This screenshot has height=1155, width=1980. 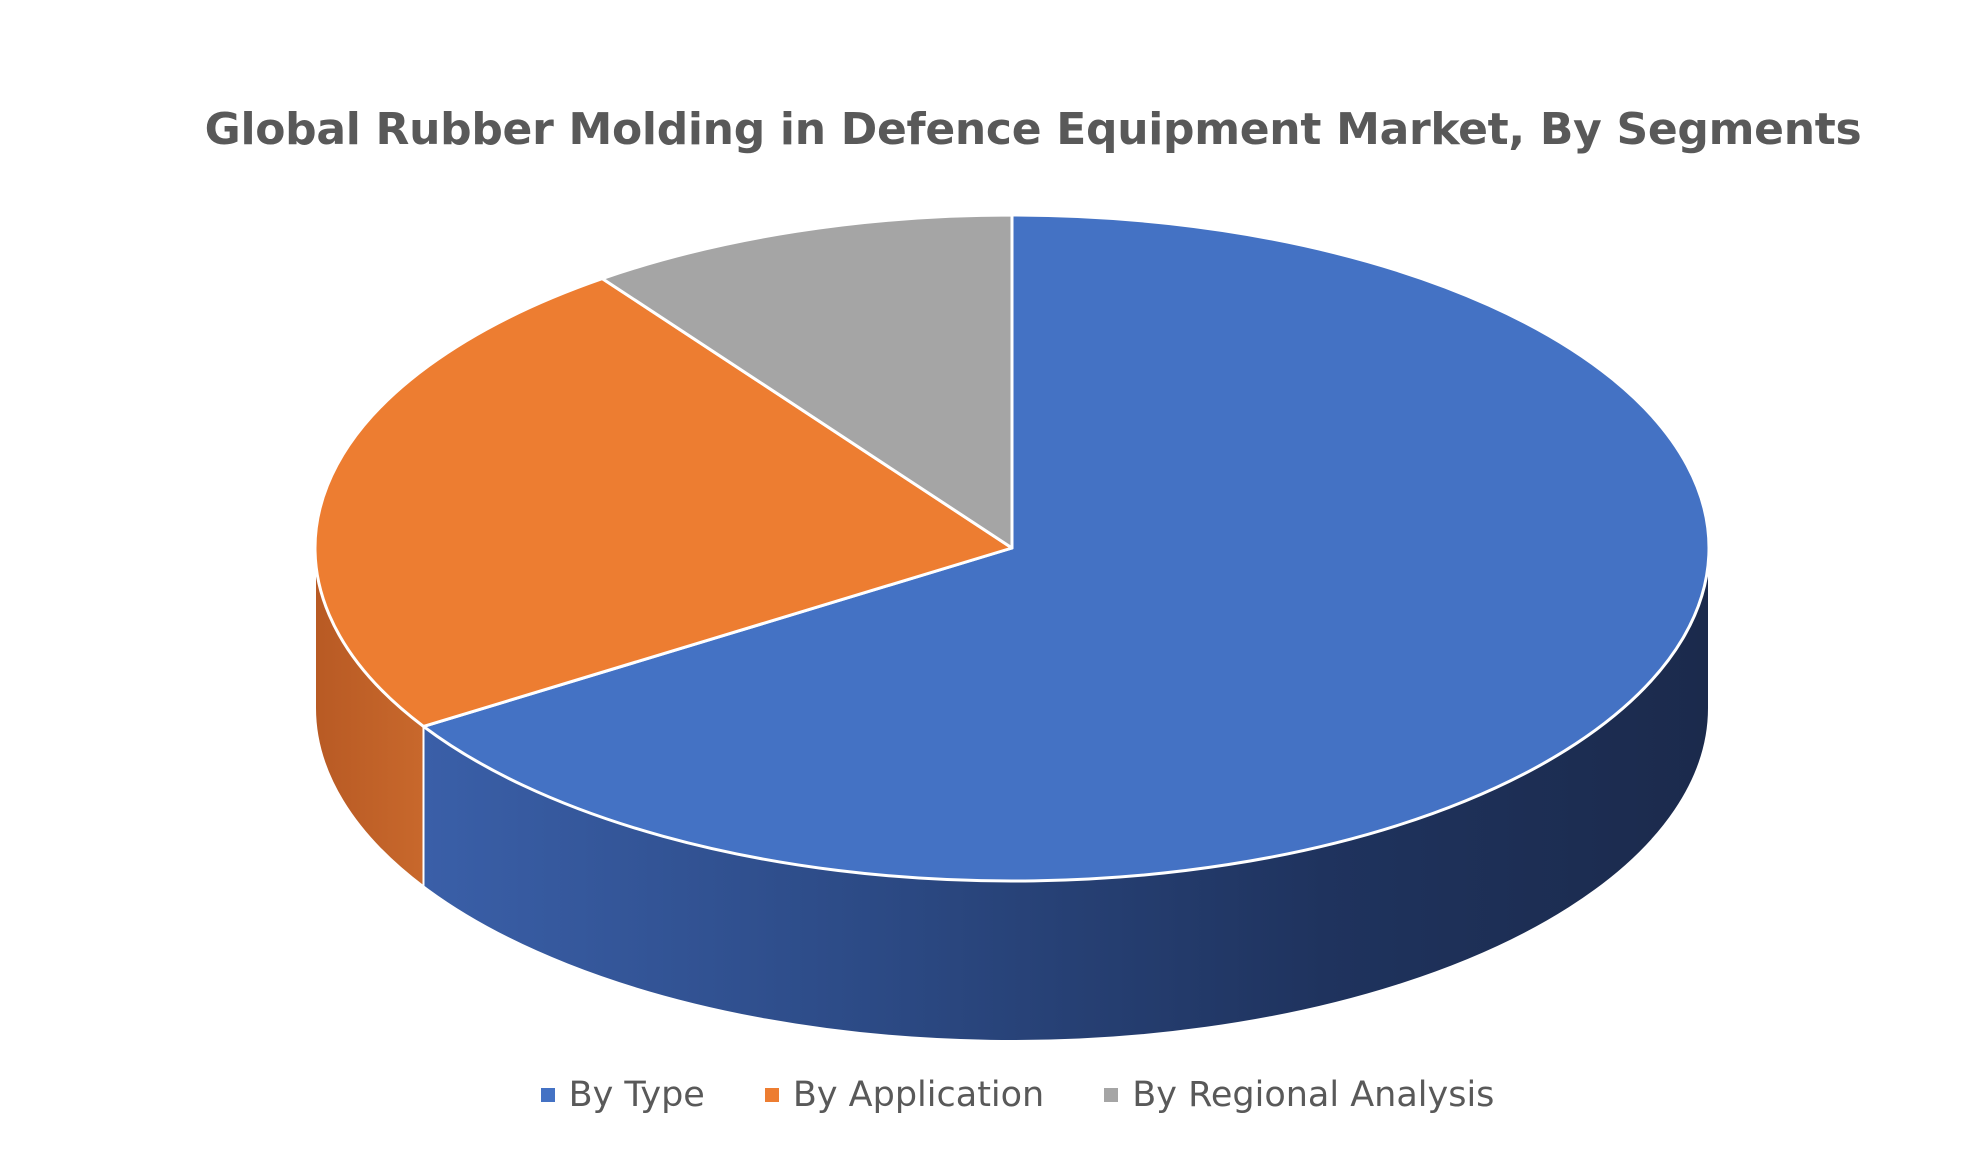 I want to click on pie-slice-by-application, so click(x=663, y=502).